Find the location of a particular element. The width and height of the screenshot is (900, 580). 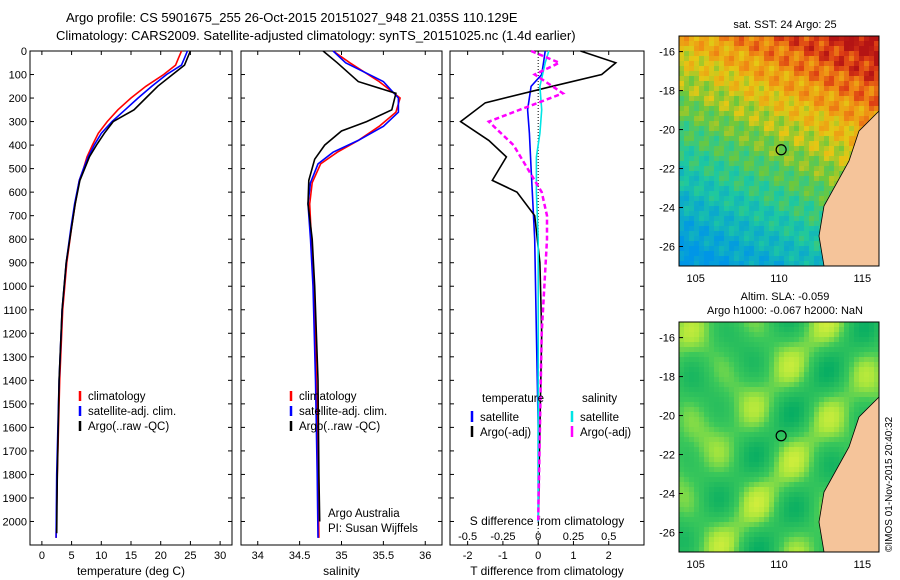

temperature-xtick-label: 25 is located at coordinates (190, 556).